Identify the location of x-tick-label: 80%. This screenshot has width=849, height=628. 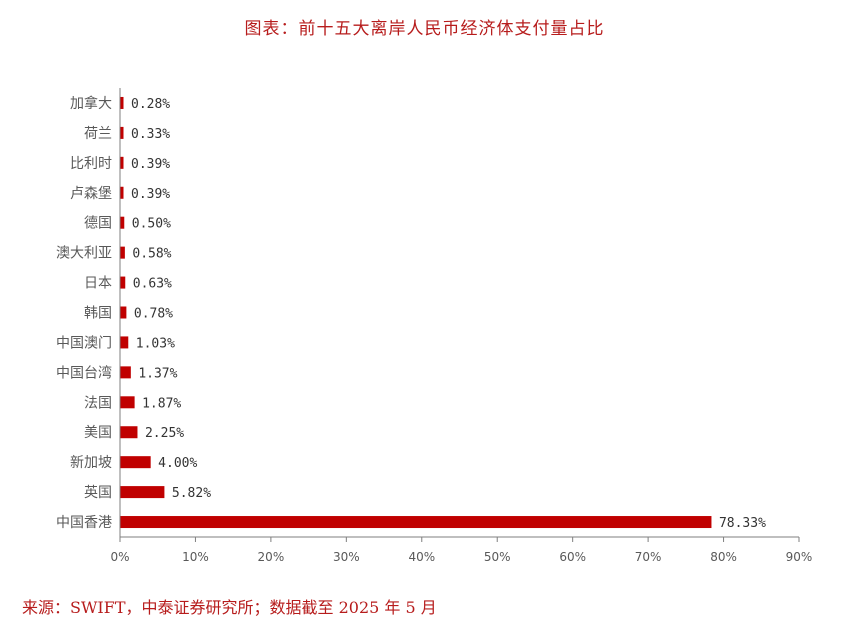
(723, 557).